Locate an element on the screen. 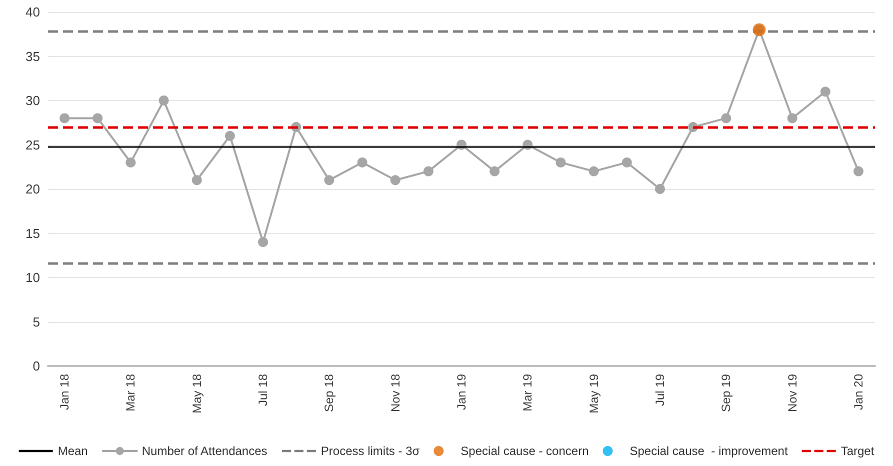 The height and width of the screenshot is (466, 893). y-tick-label: 35 is located at coordinates (33, 56).